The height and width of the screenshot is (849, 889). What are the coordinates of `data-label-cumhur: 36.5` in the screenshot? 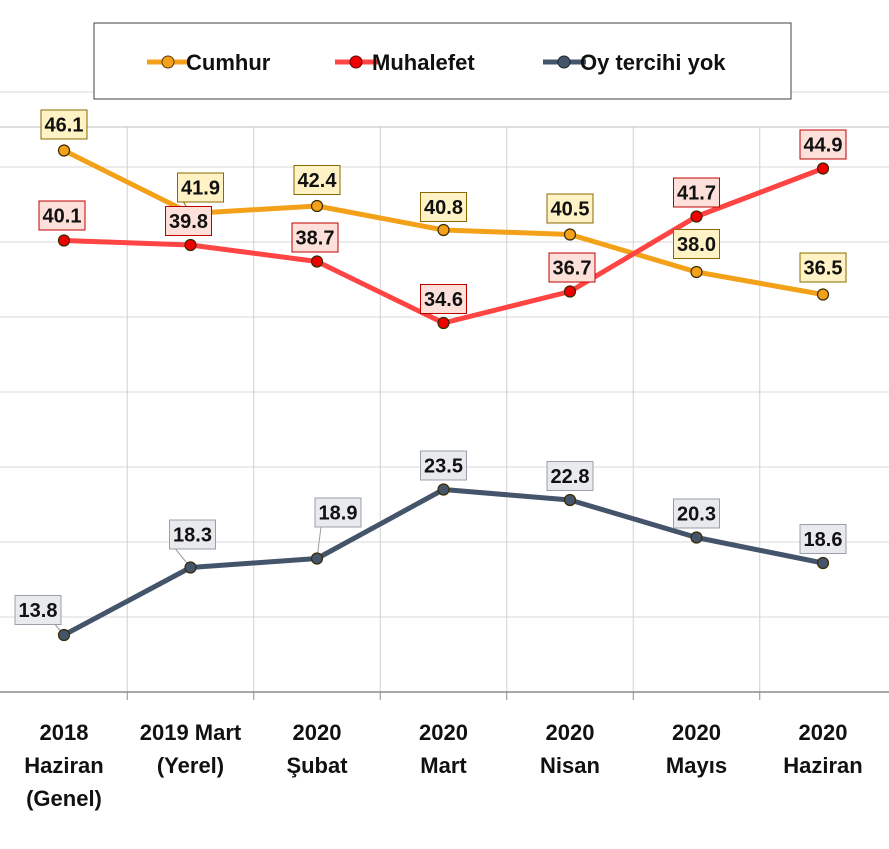 It's located at (823, 269).